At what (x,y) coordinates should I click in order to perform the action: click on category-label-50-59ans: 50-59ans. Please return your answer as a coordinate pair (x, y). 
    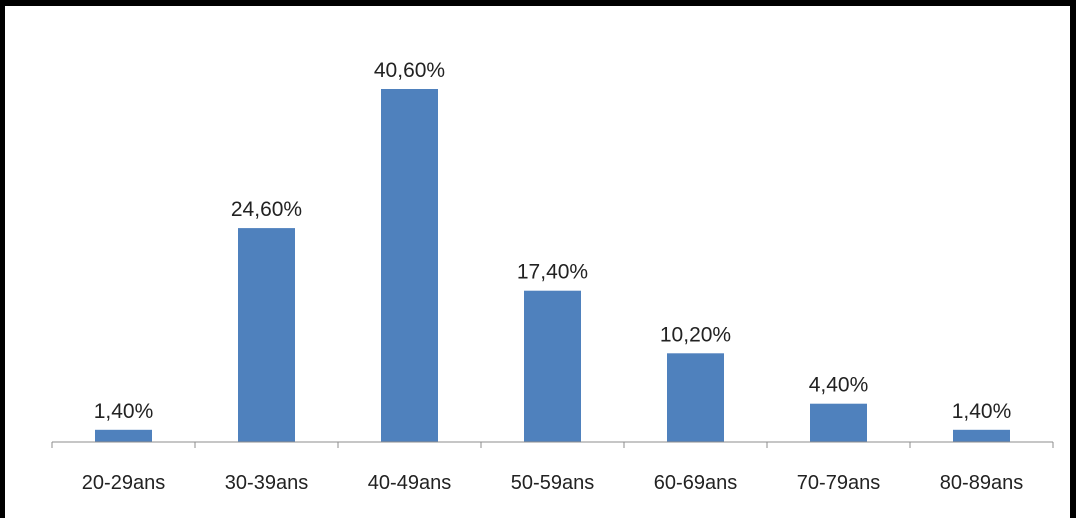
    Looking at the image, I should click on (552, 483).